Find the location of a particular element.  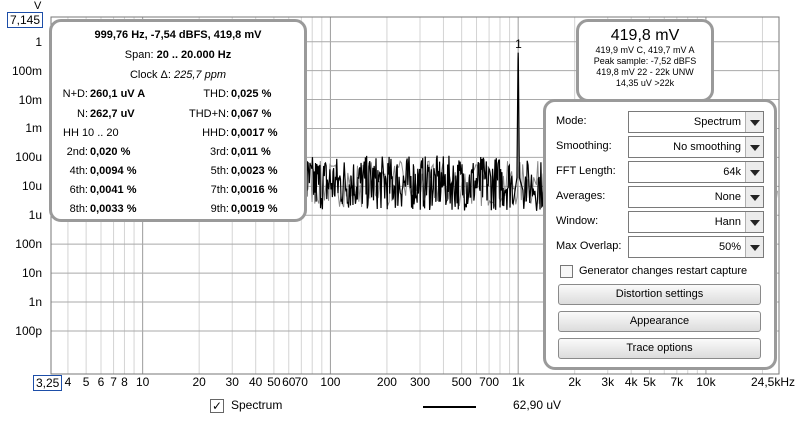

generator-restart-option: Generator changes restart capture is located at coordinates (665, 272).